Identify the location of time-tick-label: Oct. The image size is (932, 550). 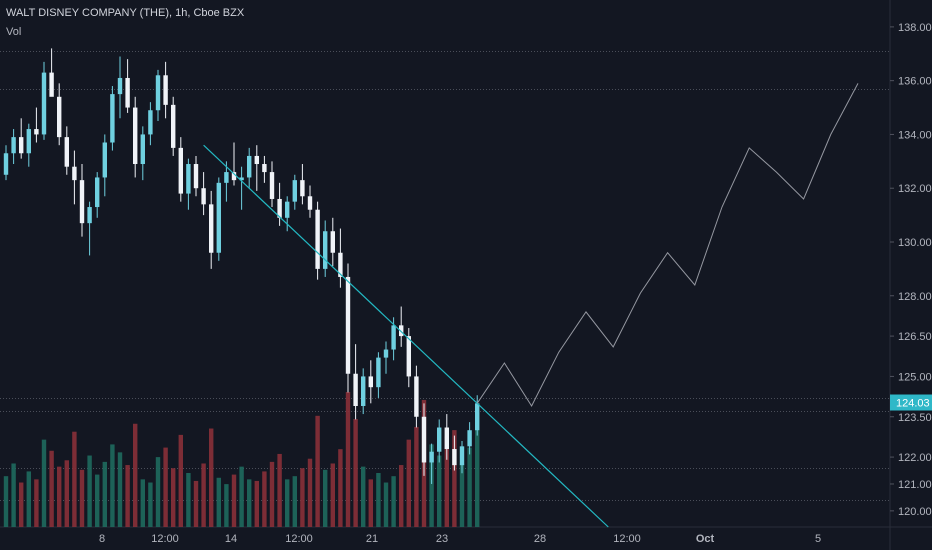
(705, 539).